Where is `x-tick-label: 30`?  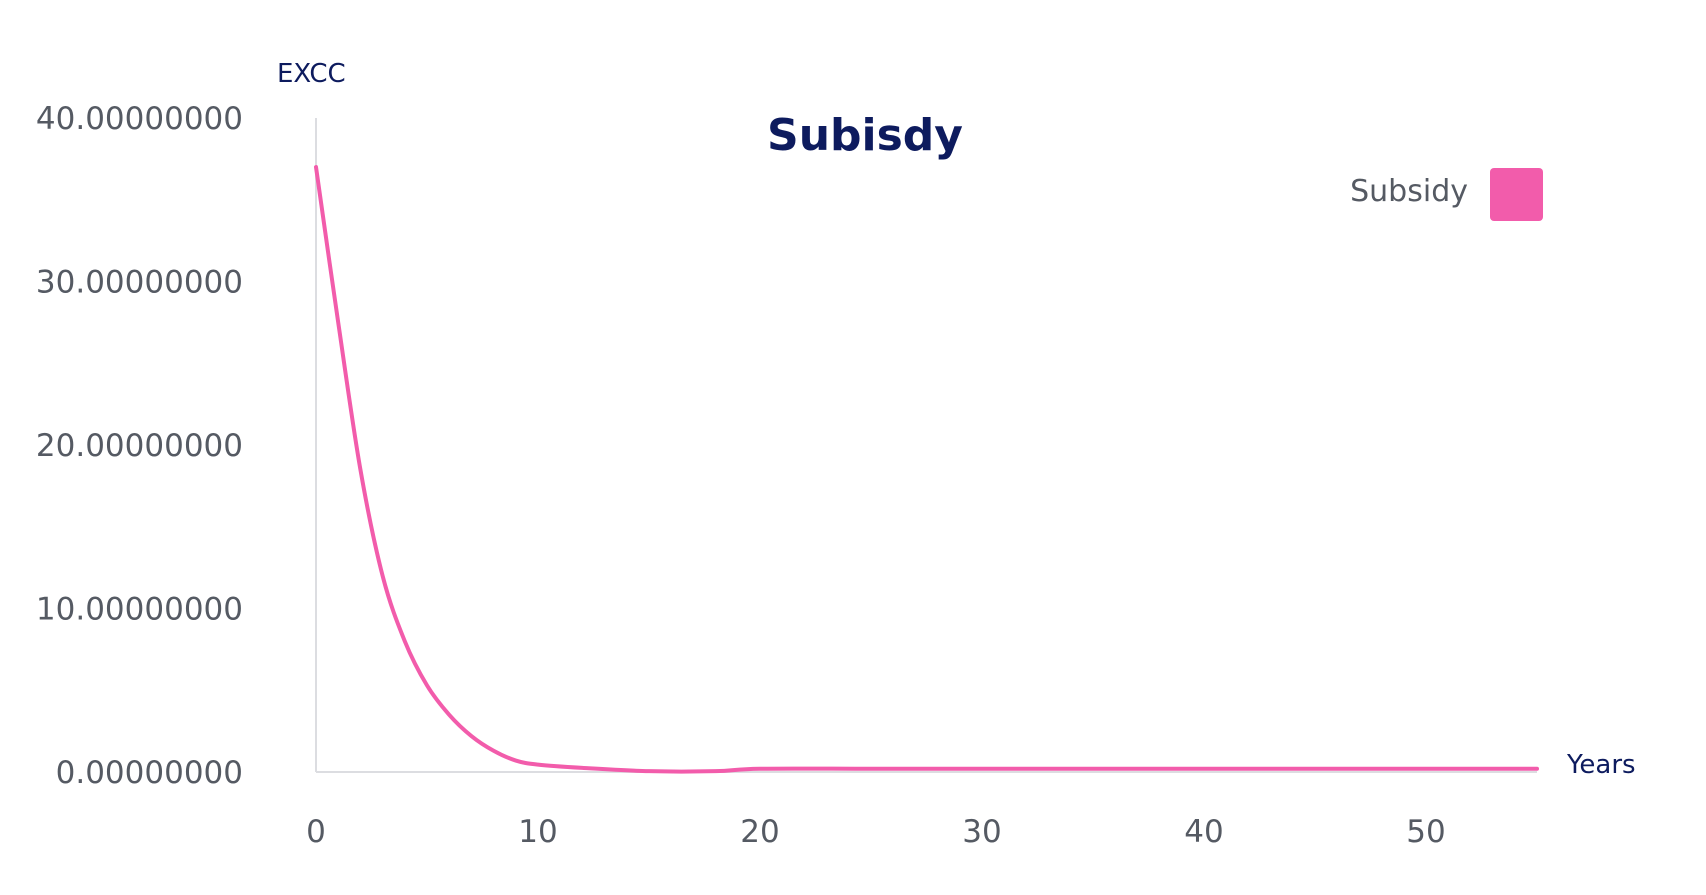
x-tick-label: 30 is located at coordinates (981, 832).